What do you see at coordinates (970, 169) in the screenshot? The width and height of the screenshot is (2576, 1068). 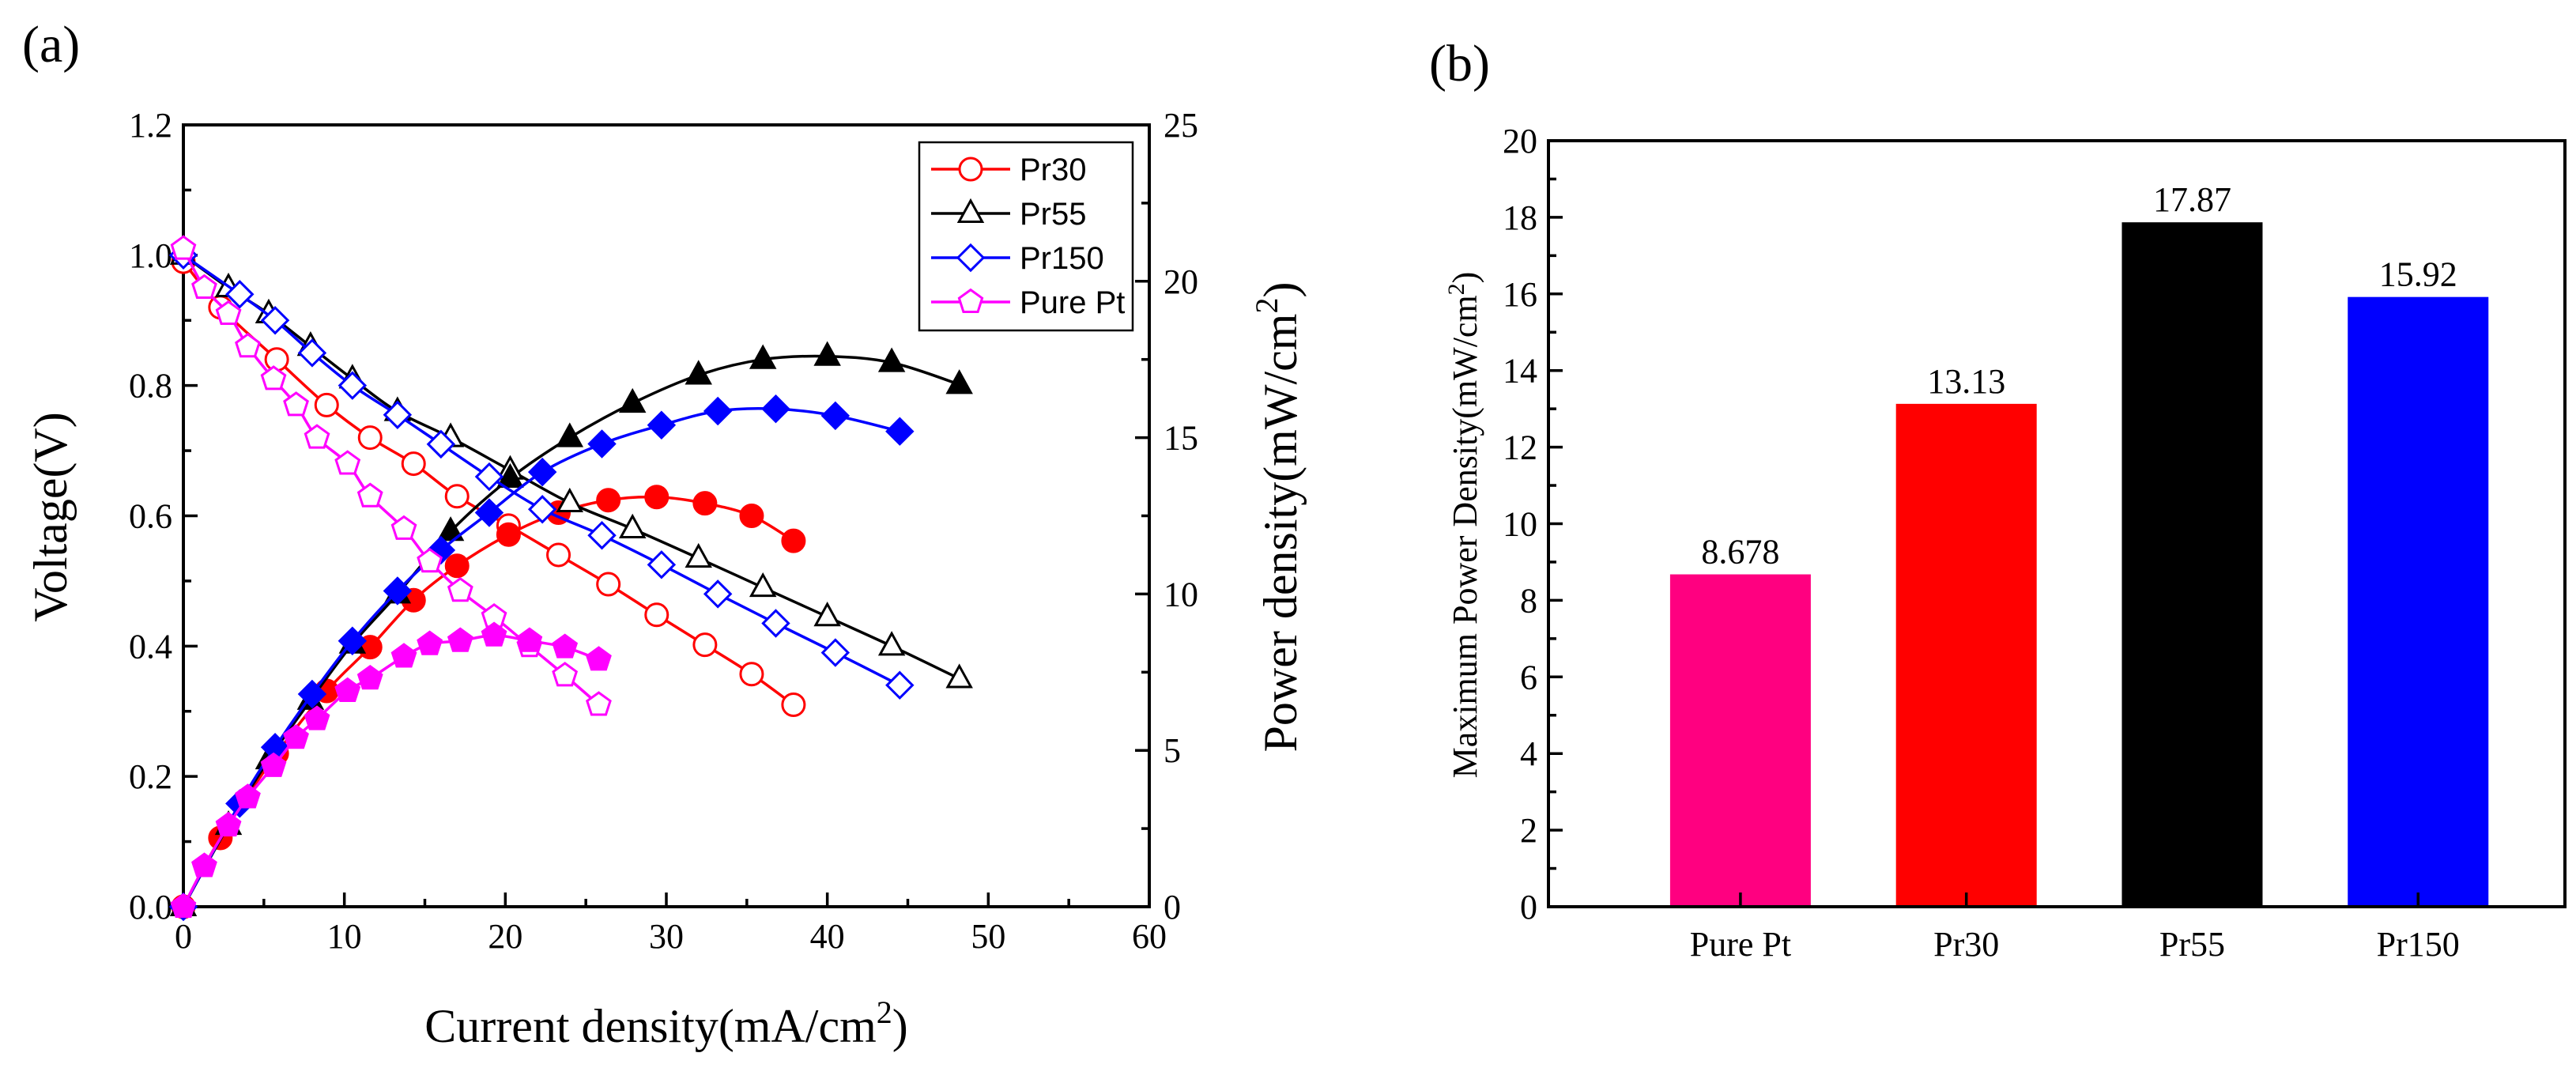 I see `legend-marker-pr30` at bounding box center [970, 169].